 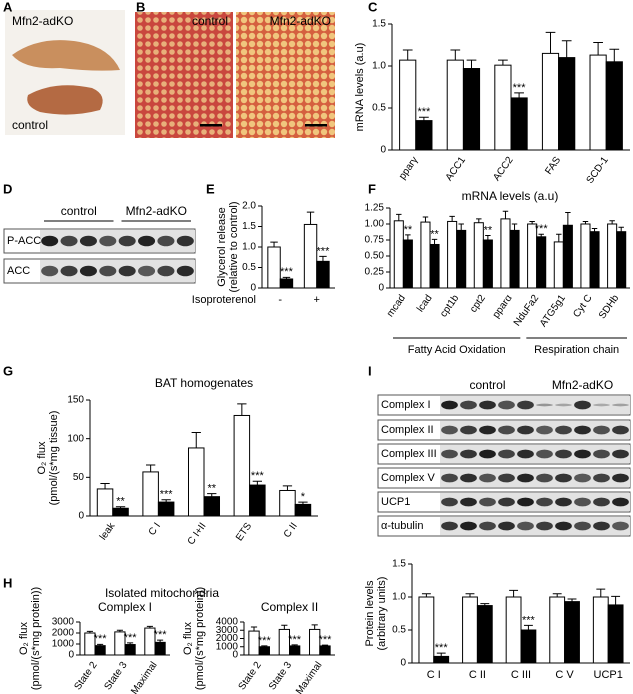 I want to click on x-tick-label: lcad, so click(x=425, y=303).